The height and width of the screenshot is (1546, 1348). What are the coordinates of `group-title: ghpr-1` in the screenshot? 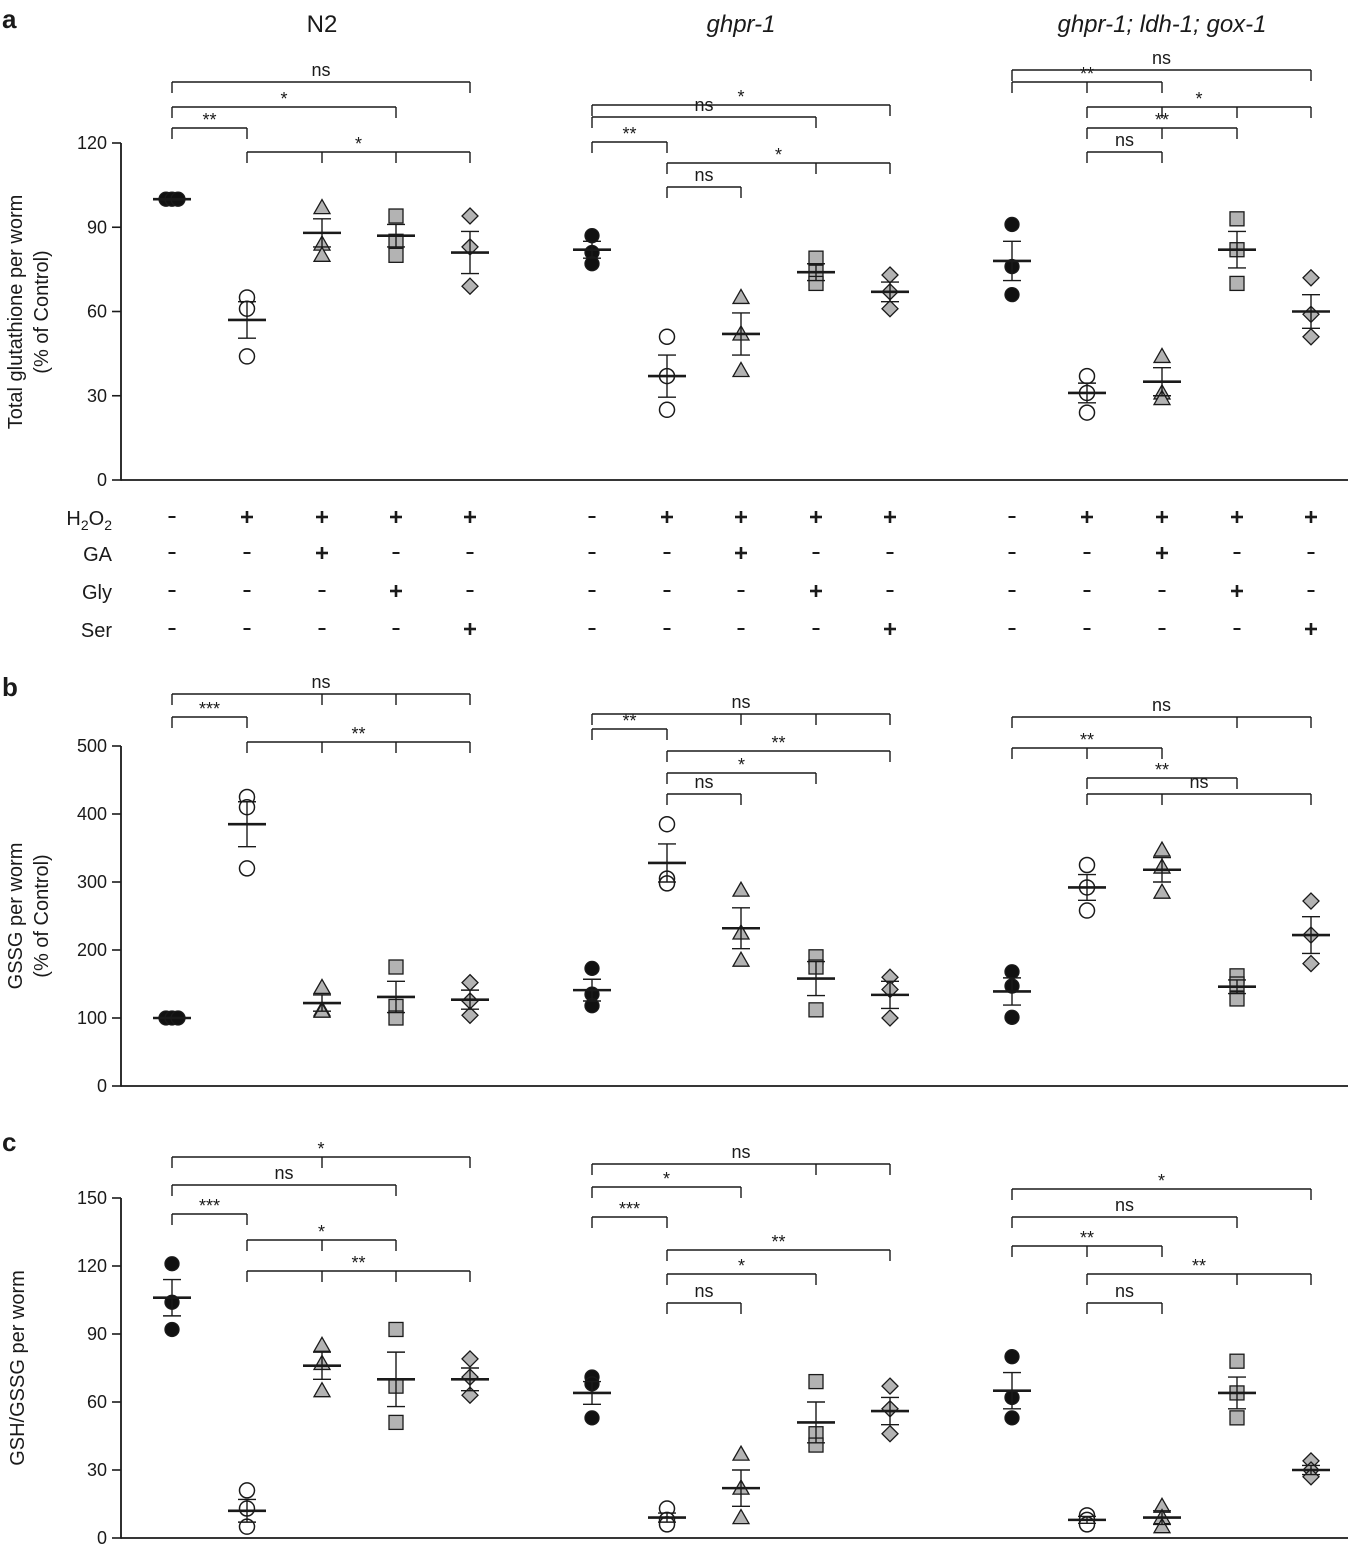 It's located at (741, 24).